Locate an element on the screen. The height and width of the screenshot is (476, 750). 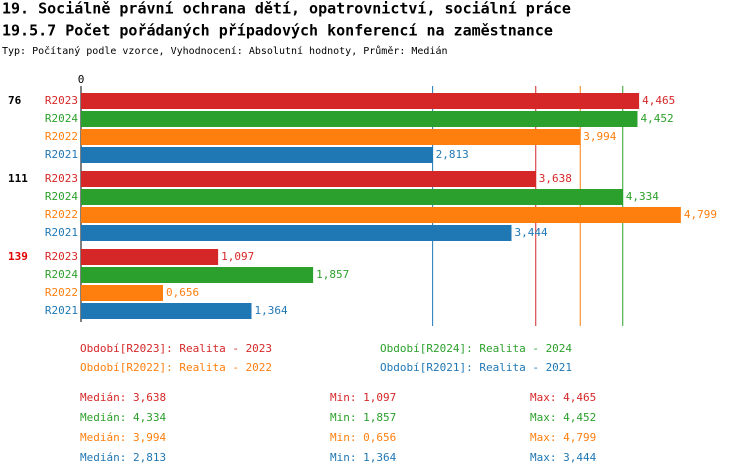
stat-label: Max: 4,465 is located at coordinates (563, 397).